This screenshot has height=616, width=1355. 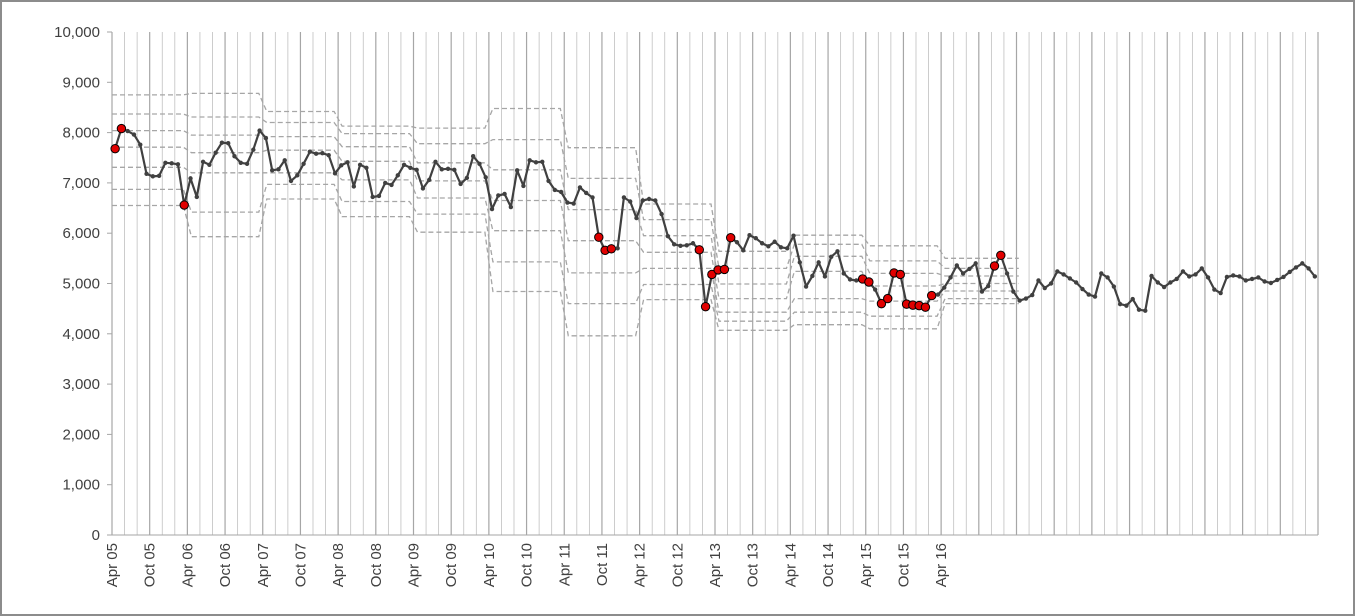 What do you see at coordinates (338, 565) in the screenshot?
I see `x-tick-label: Apr 08` at bounding box center [338, 565].